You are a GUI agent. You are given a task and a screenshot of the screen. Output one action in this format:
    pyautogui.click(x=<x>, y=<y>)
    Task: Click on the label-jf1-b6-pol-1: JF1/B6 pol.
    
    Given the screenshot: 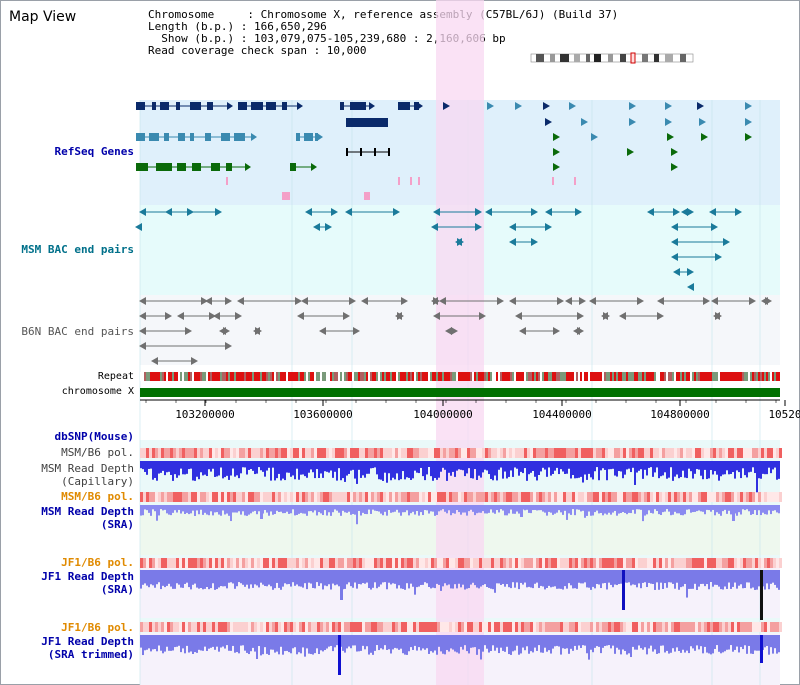 What is the action you would take?
    pyautogui.click(x=97, y=562)
    